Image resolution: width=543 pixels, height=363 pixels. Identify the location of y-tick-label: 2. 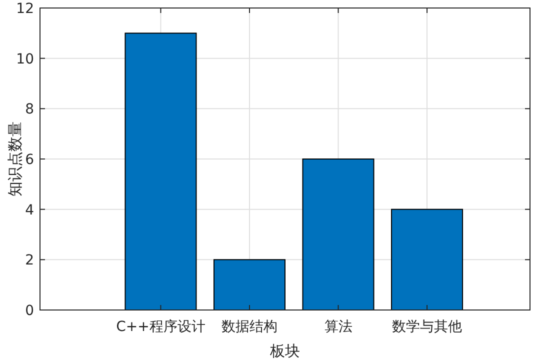
(29, 260).